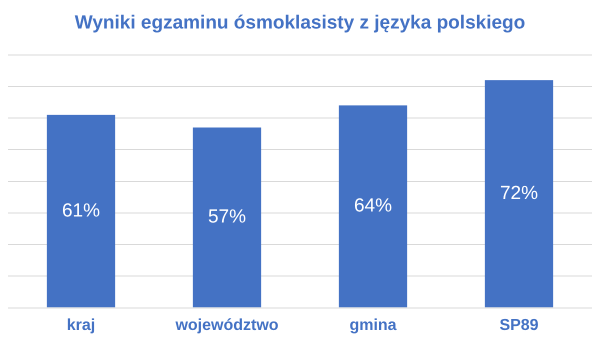 The height and width of the screenshot is (351, 600). I want to click on x-tick-label: SP89, so click(519, 325).